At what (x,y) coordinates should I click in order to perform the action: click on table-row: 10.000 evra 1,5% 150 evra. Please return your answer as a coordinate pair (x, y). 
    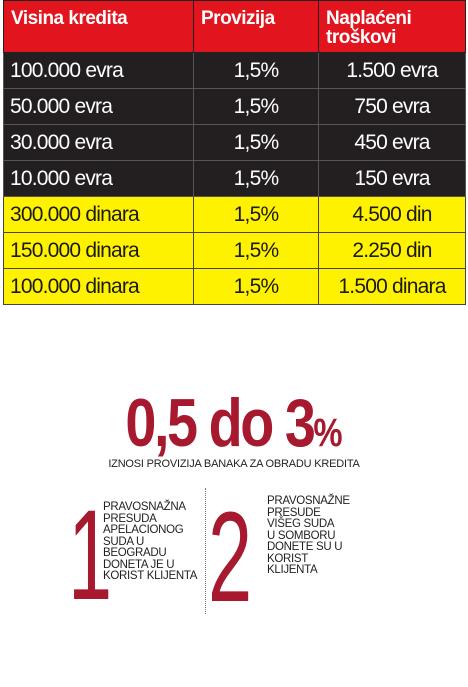
    Looking at the image, I should click on (234, 178).